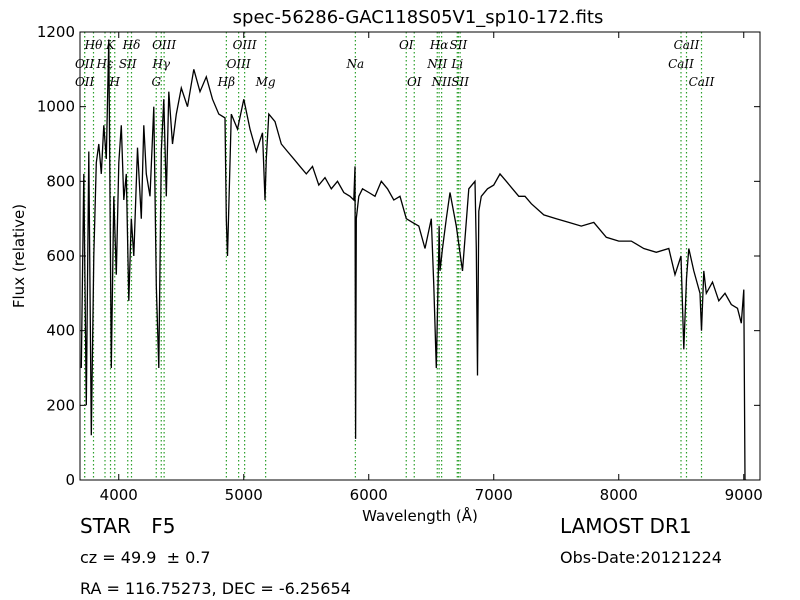 This screenshot has width=800, height=600. What do you see at coordinates (355, 64) in the screenshot?
I see `line-marker-label: Na` at bounding box center [355, 64].